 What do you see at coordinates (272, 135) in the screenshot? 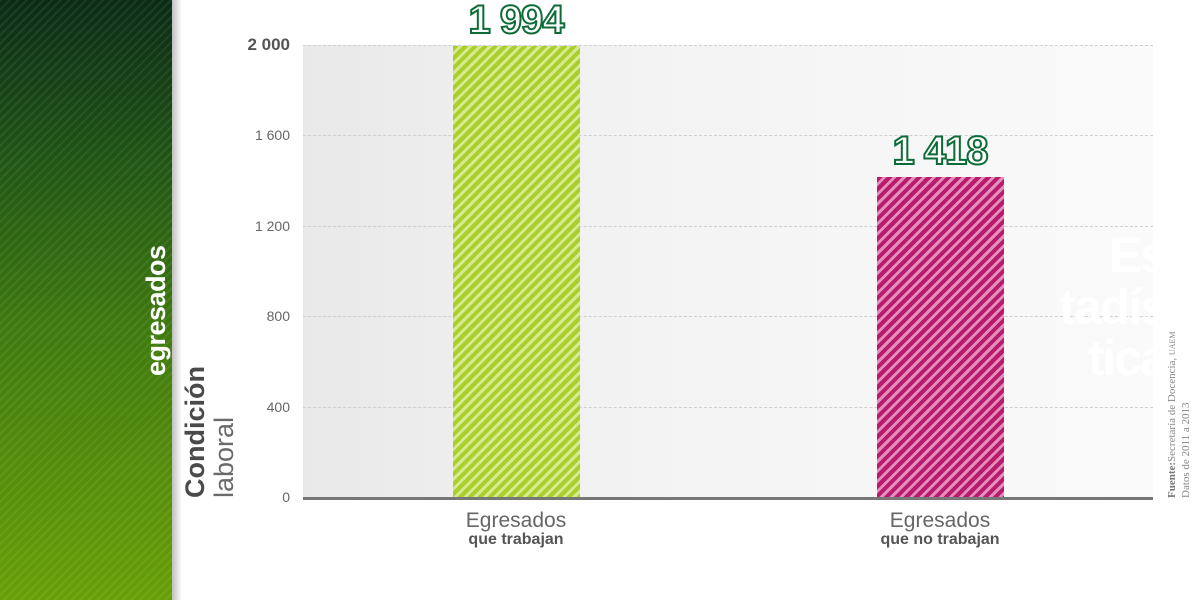
I see `y-tick-label: 1 600` at bounding box center [272, 135].